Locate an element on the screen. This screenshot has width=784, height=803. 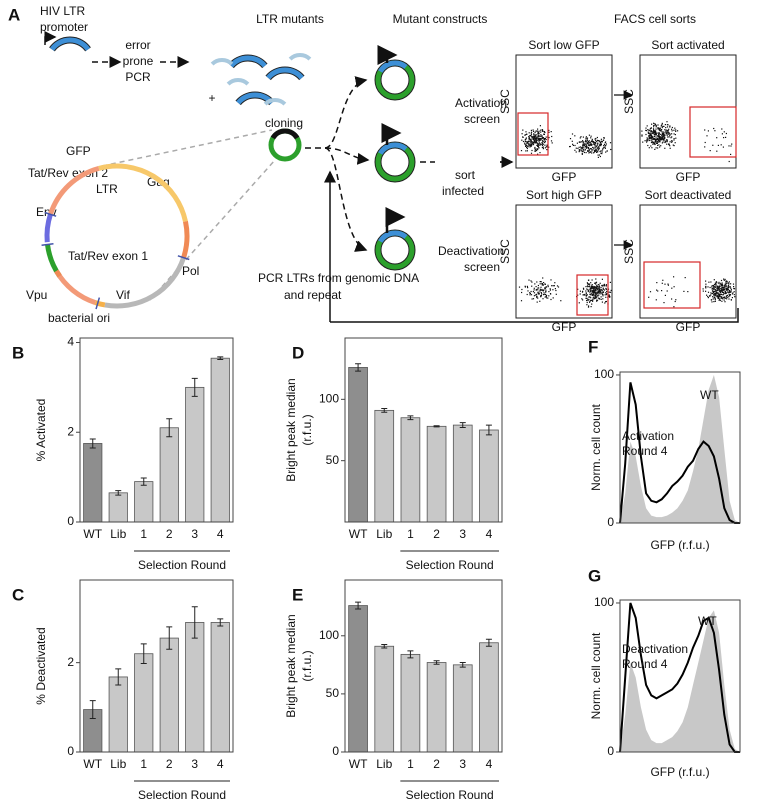
error-bar is located at coordinates (358, 367).